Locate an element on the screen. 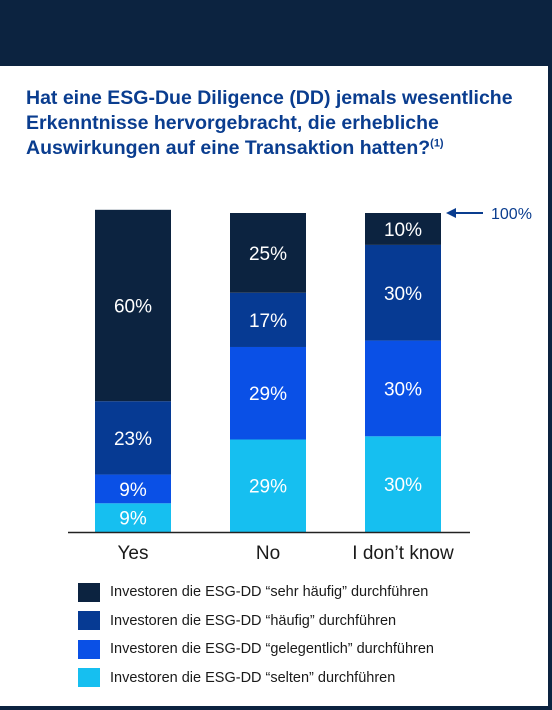  data-label-1-1: 9% is located at coordinates (133, 519).